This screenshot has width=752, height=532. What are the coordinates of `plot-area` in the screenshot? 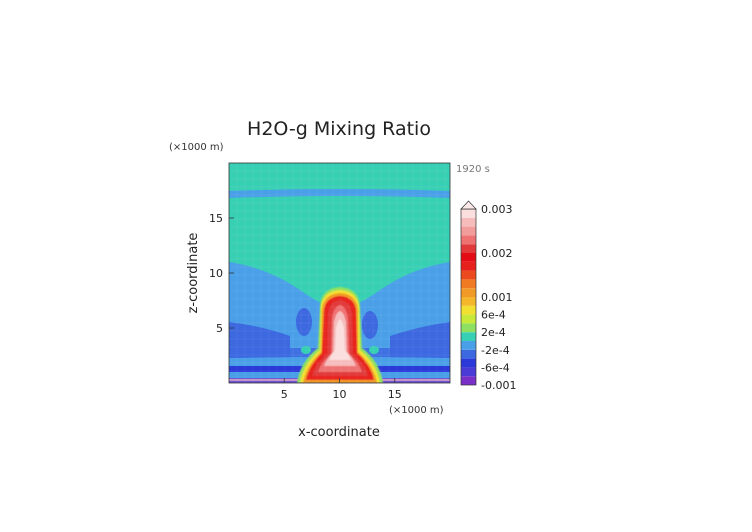 It's located at (339, 273).